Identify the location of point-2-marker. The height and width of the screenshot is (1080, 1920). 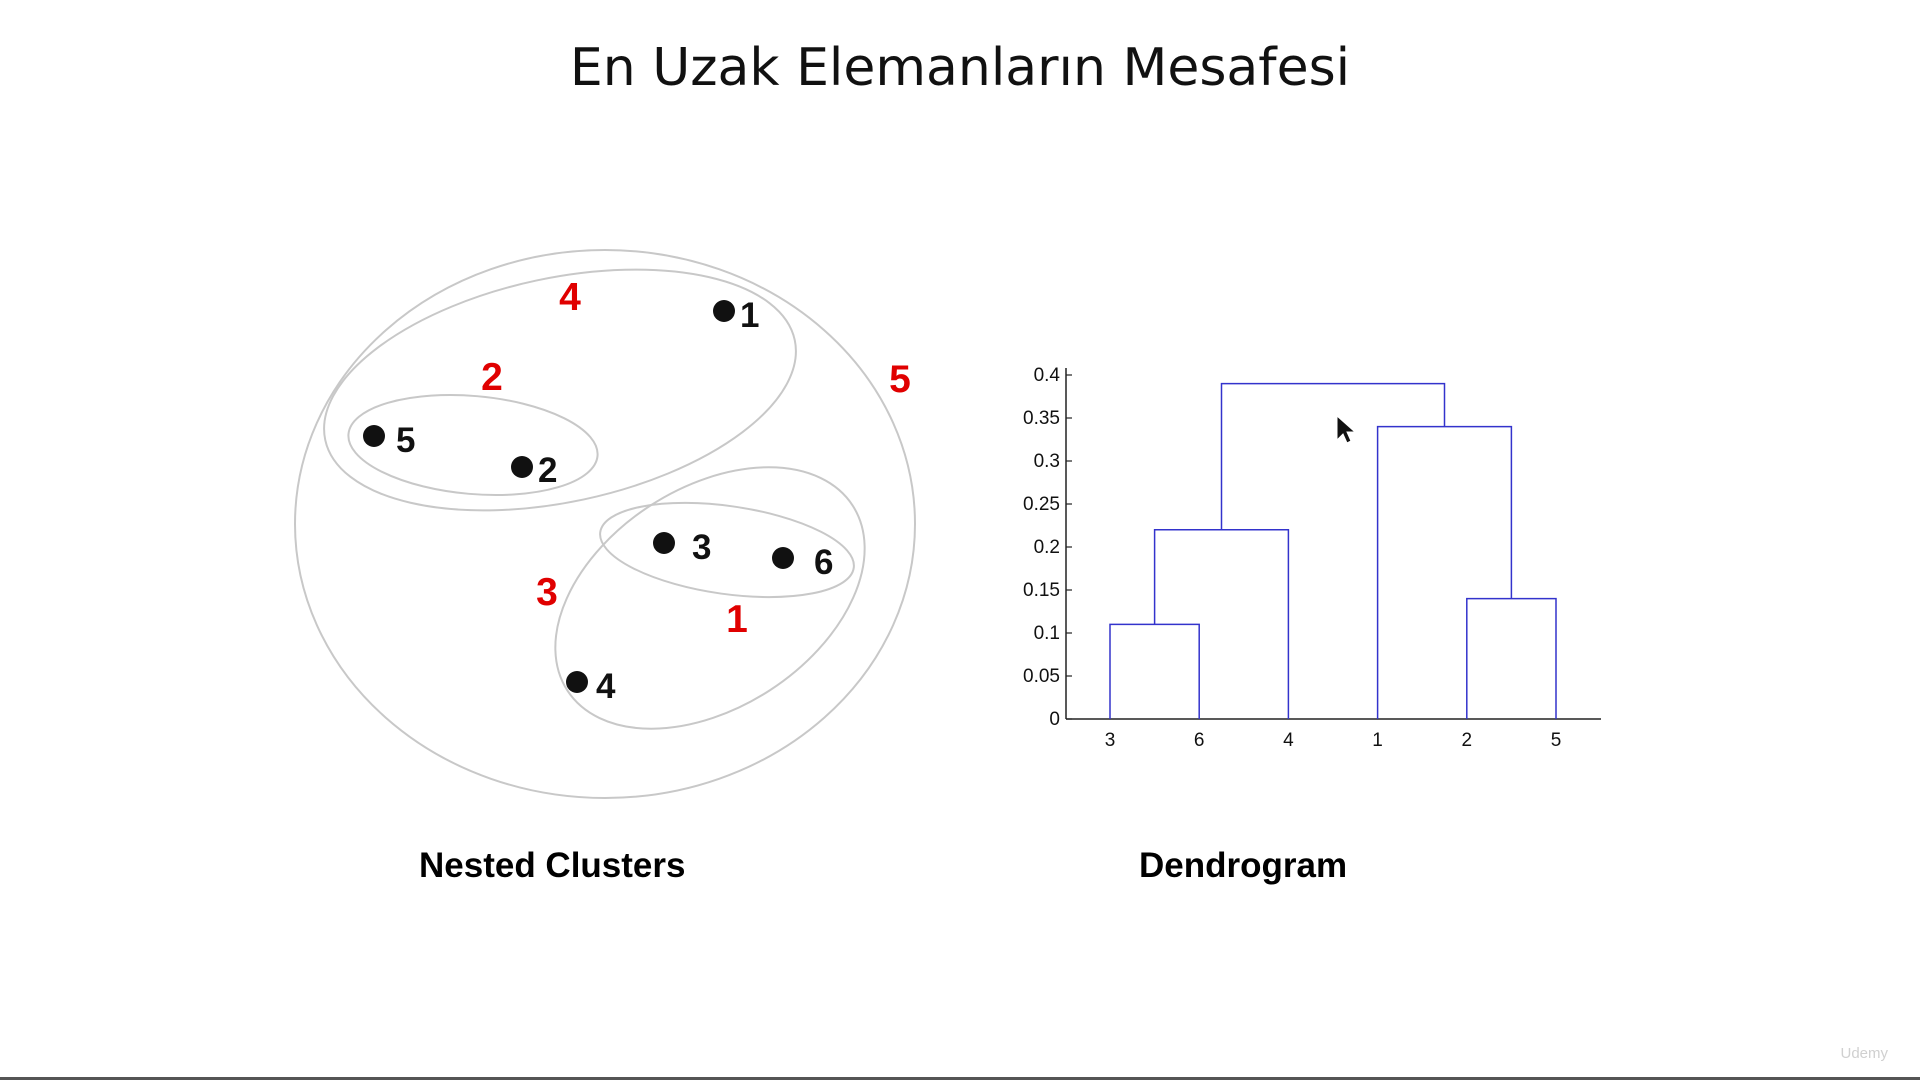
(522, 467).